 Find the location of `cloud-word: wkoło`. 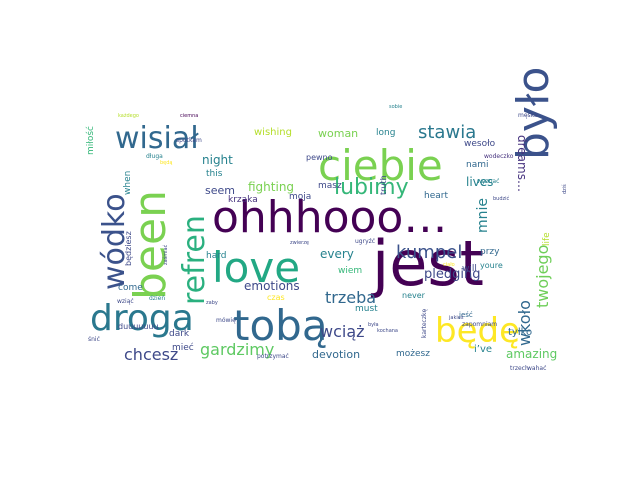

cloud-word: wkoło is located at coordinates (524, 323).